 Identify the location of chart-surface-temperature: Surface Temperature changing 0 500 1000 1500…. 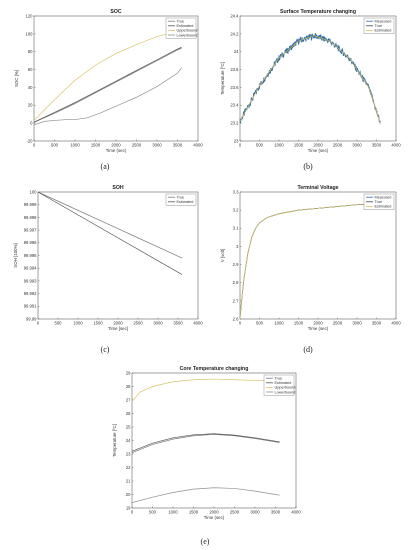
(310, 81).